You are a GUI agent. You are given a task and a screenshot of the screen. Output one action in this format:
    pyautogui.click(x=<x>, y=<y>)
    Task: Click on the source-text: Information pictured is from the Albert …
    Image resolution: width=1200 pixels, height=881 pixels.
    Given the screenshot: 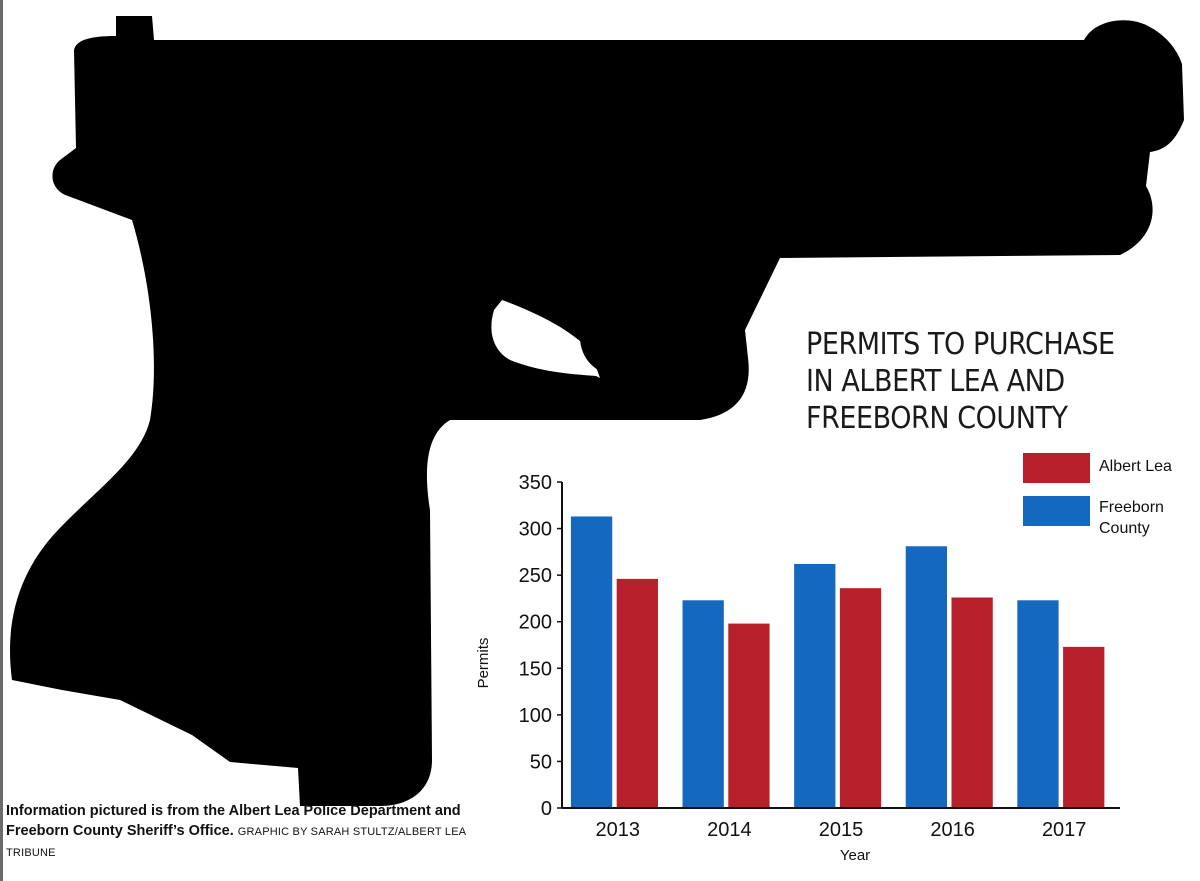 What is the action you would take?
    pyautogui.click(x=233, y=821)
    